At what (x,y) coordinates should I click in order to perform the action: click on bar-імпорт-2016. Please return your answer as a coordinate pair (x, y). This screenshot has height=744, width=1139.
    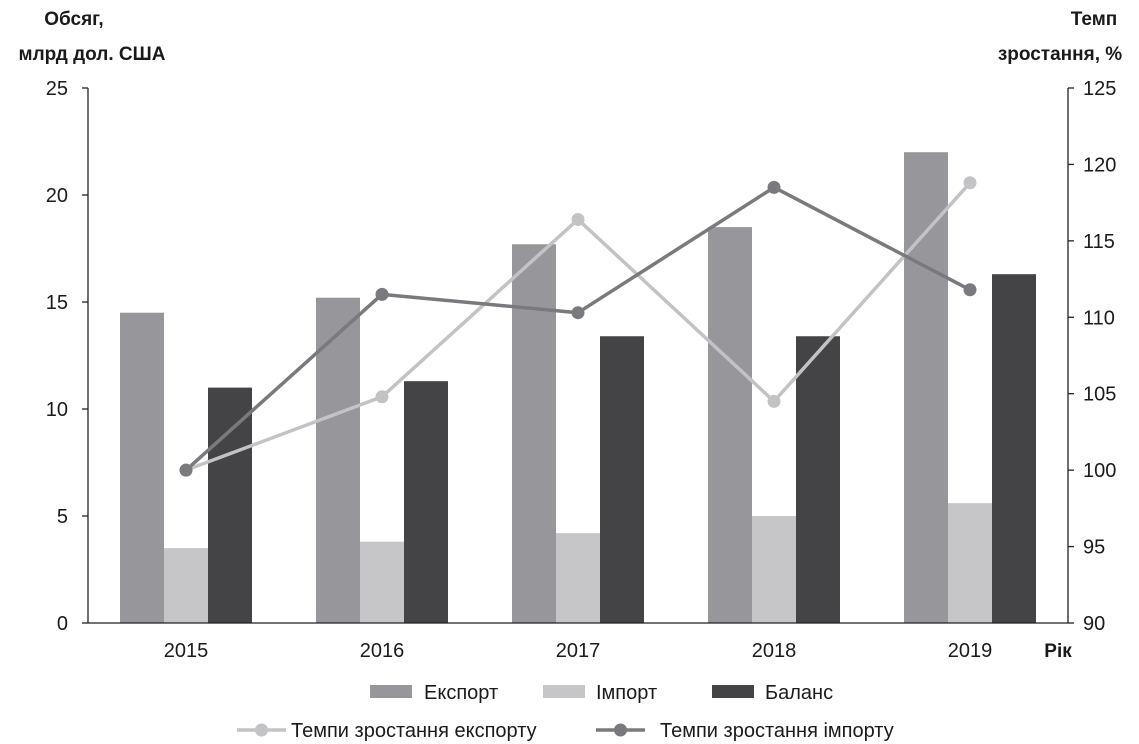
    Looking at the image, I should click on (382, 582).